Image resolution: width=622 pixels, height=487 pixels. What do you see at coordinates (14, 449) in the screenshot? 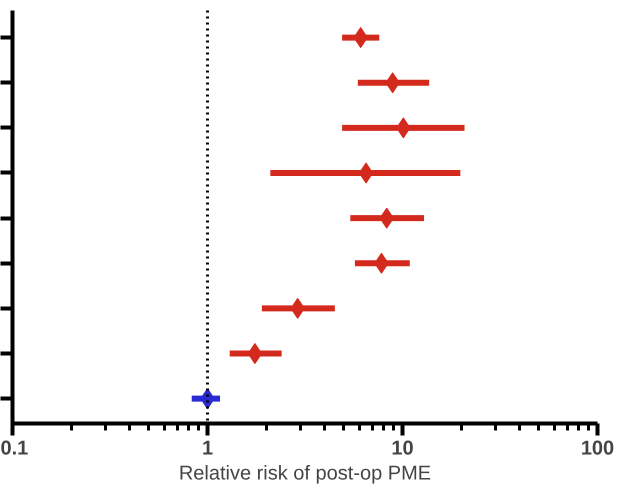
I see `x-tick-label: 0.1` at bounding box center [14, 449].